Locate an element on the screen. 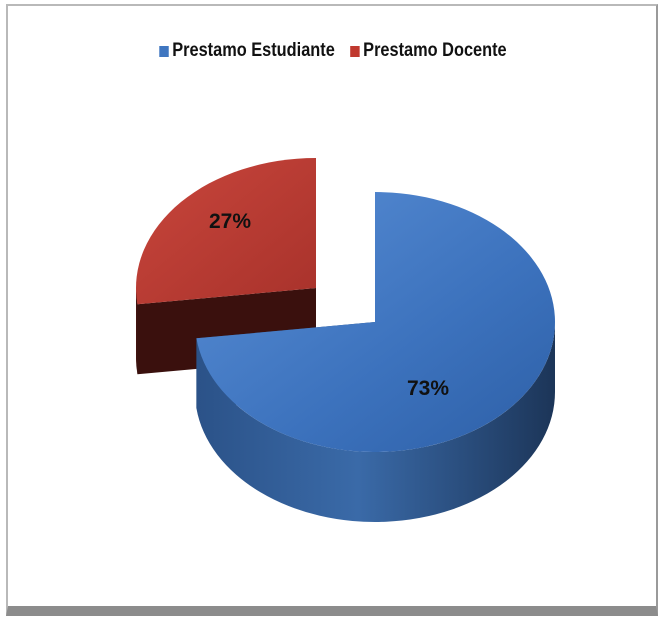  legend-item-estudiante: Prestamo Estudiante is located at coordinates (247, 51).